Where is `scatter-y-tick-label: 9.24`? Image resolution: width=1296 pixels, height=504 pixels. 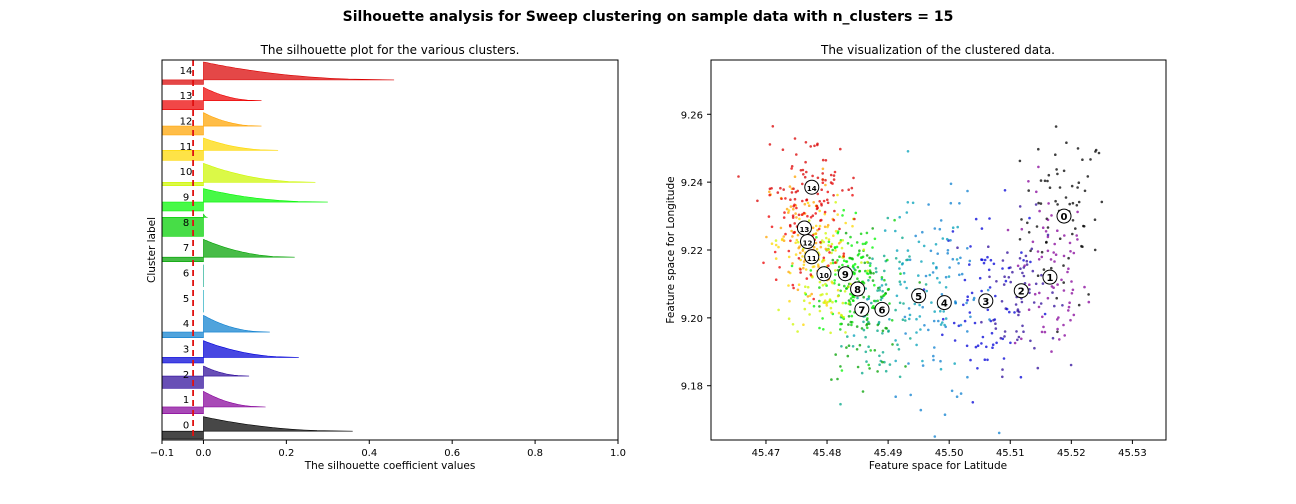 scatter-y-tick-label: 9.24 is located at coordinates (692, 183).